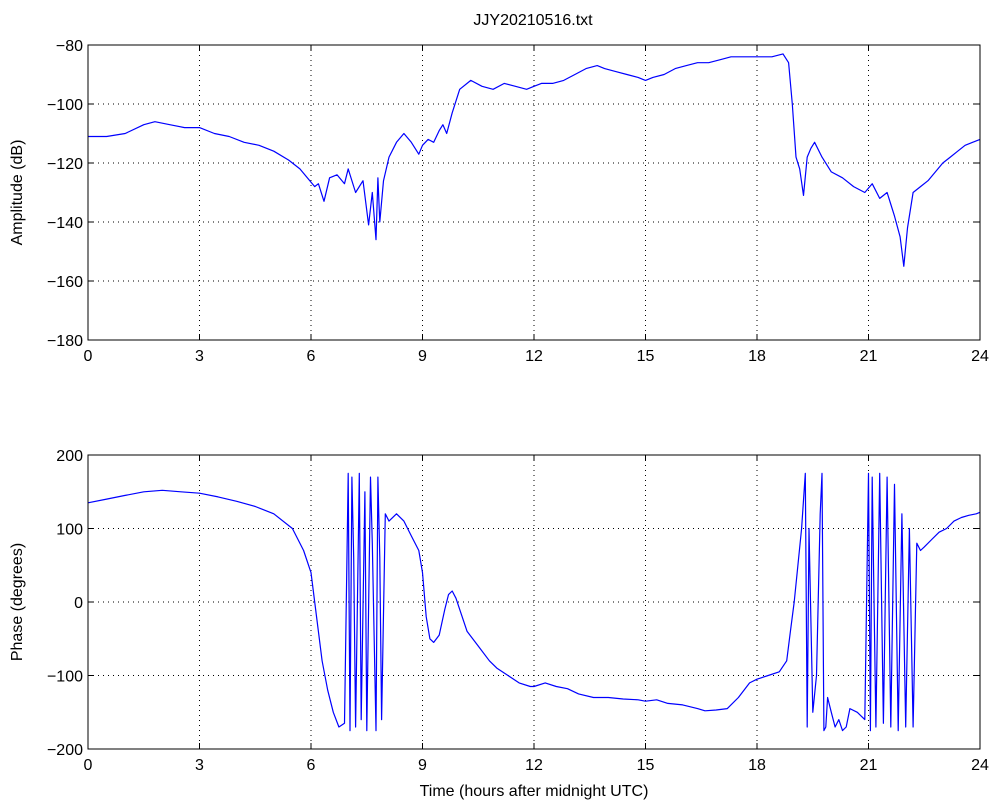  What do you see at coordinates (534, 791) in the screenshot?
I see `phase-x-axis-label: Time (hours after midnight UTC)` at bounding box center [534, 791].